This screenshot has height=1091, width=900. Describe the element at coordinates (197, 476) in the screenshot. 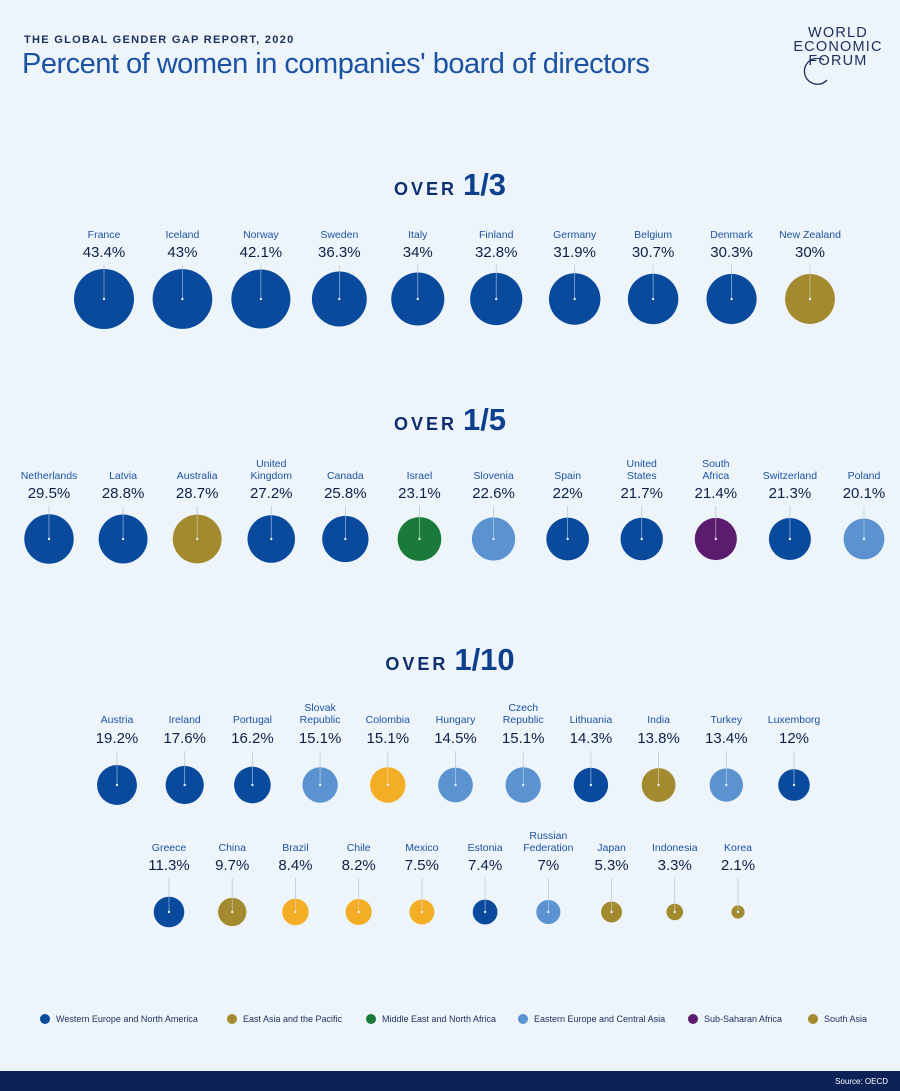

I see `country-label: Australia` at that location.